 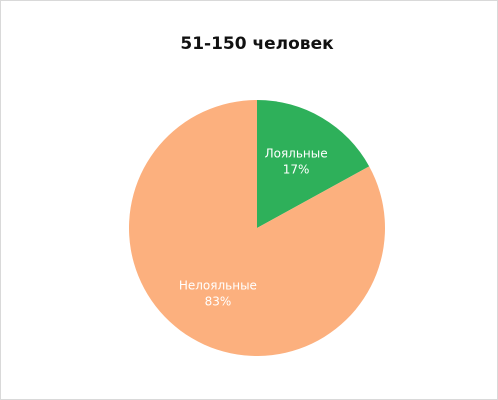 I want to click on chart-title: 51-150 человек, so click(x=257, y=44).